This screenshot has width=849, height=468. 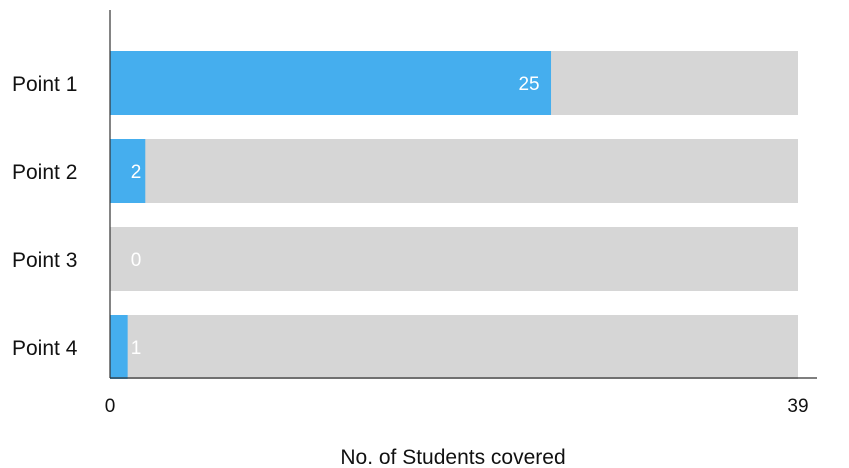 I want to click on x-tick-label-max: 39, so click(x=797, y=406).